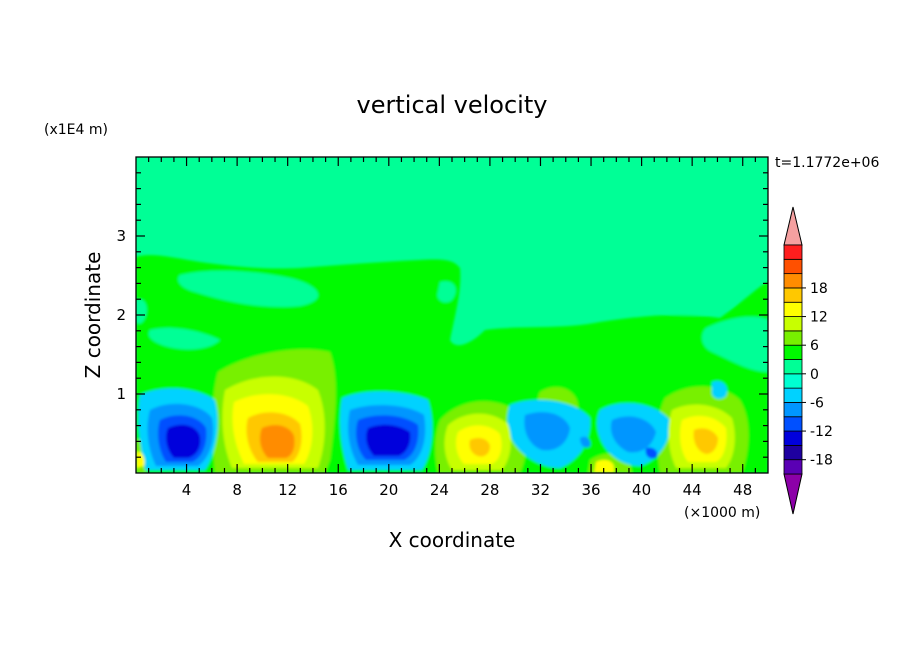 Image resolution: width=904 pixels, height=654 pixels. What do you see at coordinates (817, 403) in the screenshot?
I see `colorbar-label: -6` at bounding box center [817, 403].